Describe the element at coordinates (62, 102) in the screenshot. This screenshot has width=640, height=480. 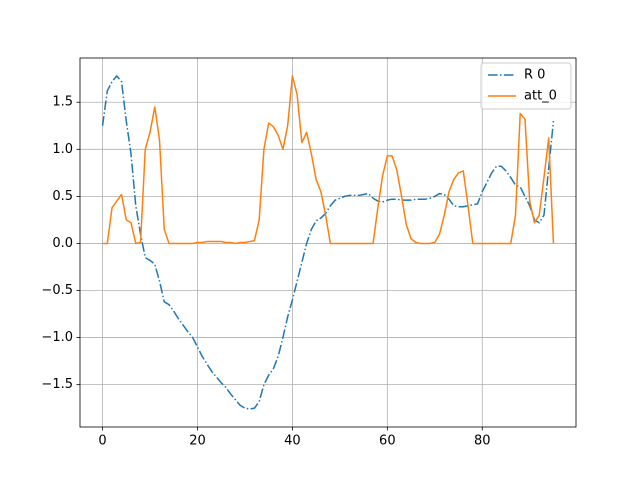
I see `y-tick-label: 1.5` at that location.